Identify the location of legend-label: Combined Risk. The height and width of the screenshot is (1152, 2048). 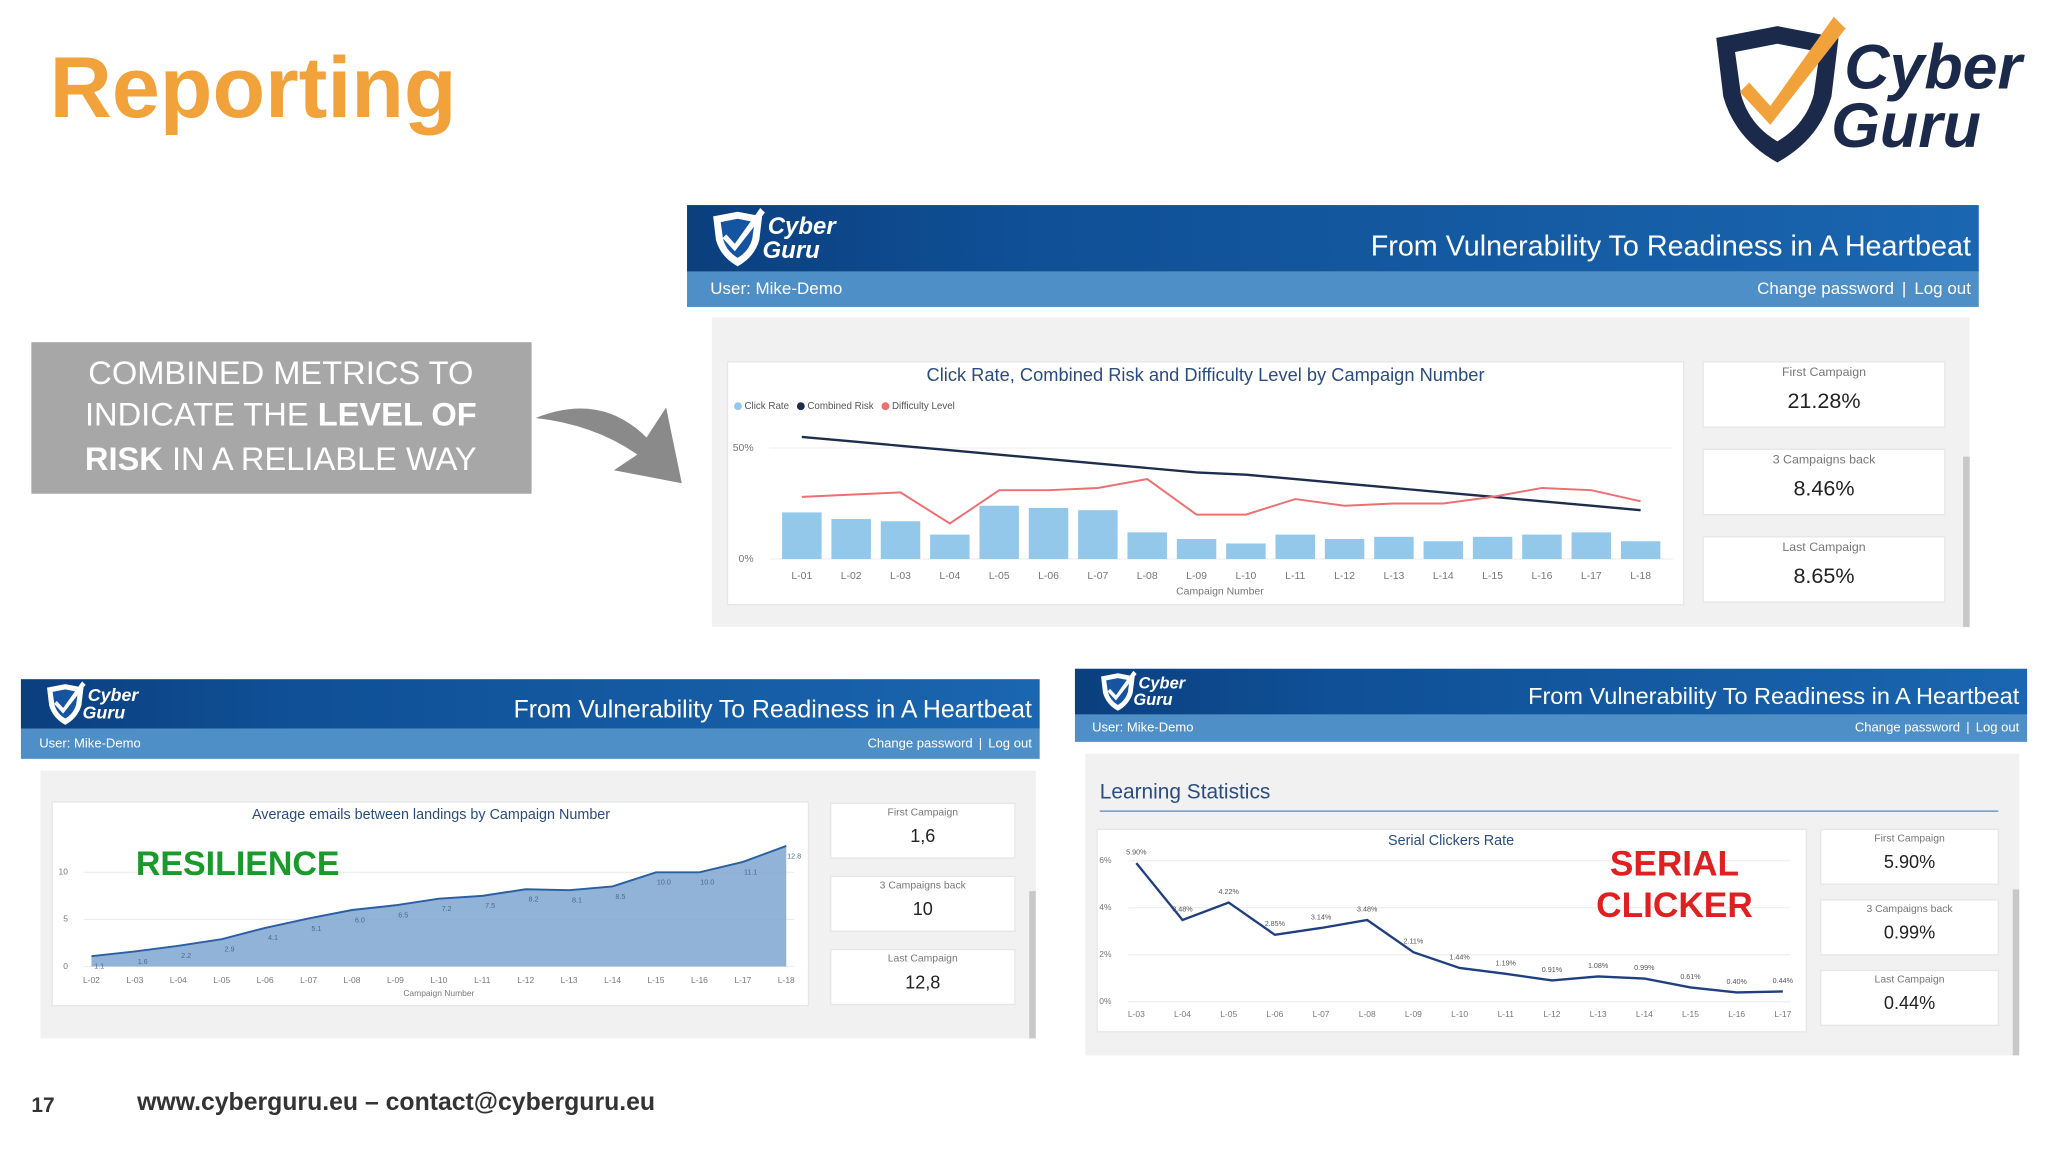
(840, 406).